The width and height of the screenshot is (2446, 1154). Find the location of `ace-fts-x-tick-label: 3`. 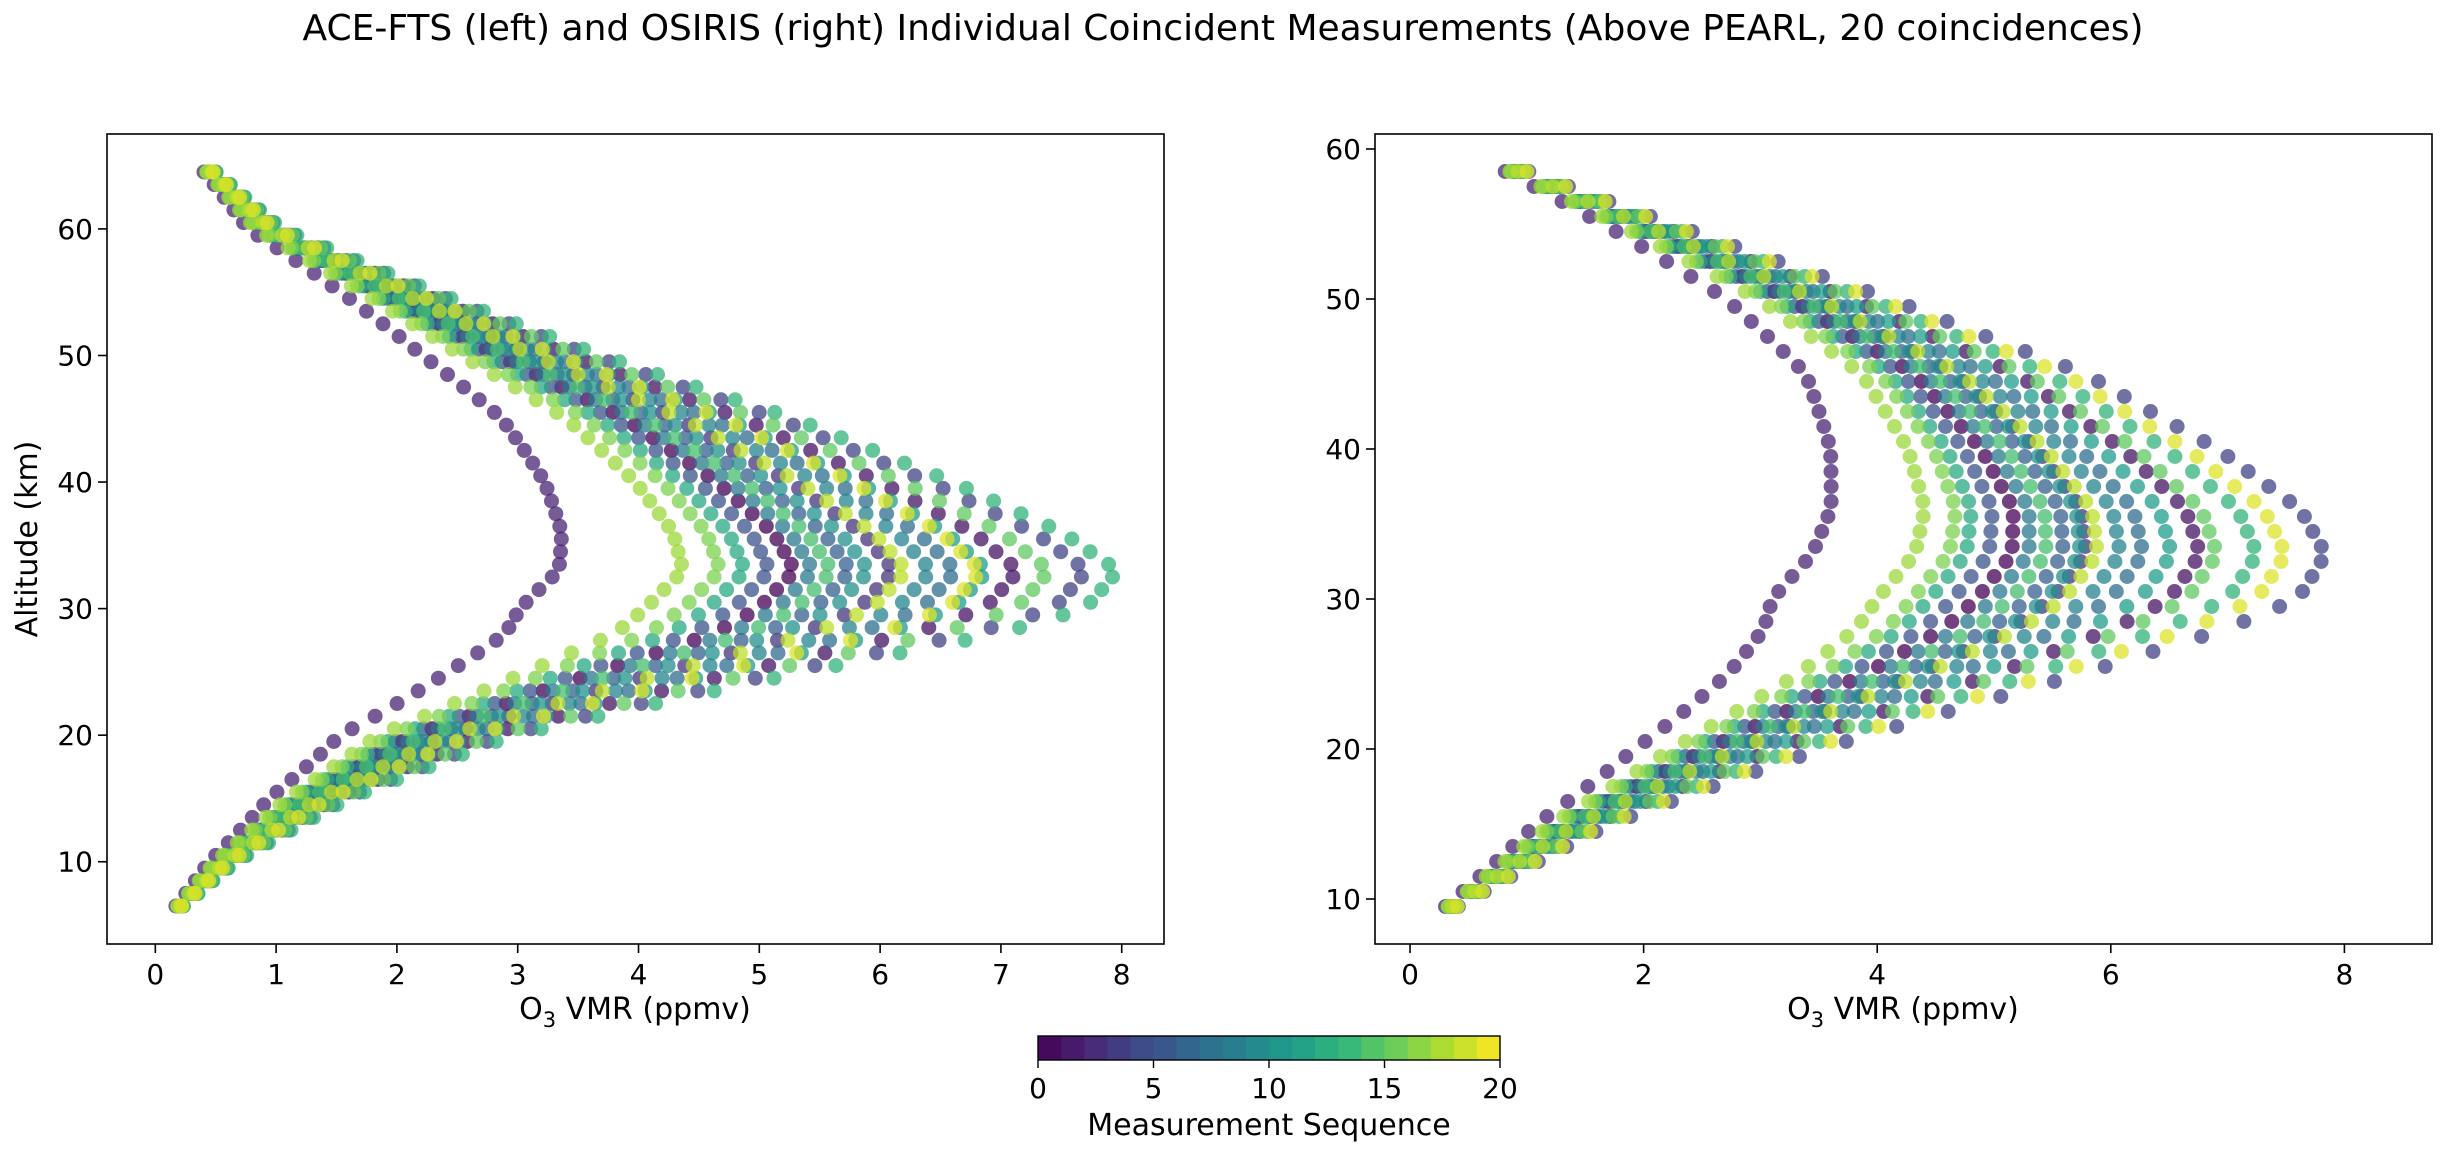

ace-fts-x-tick-label: 3 is located at coordinates (518, 974).